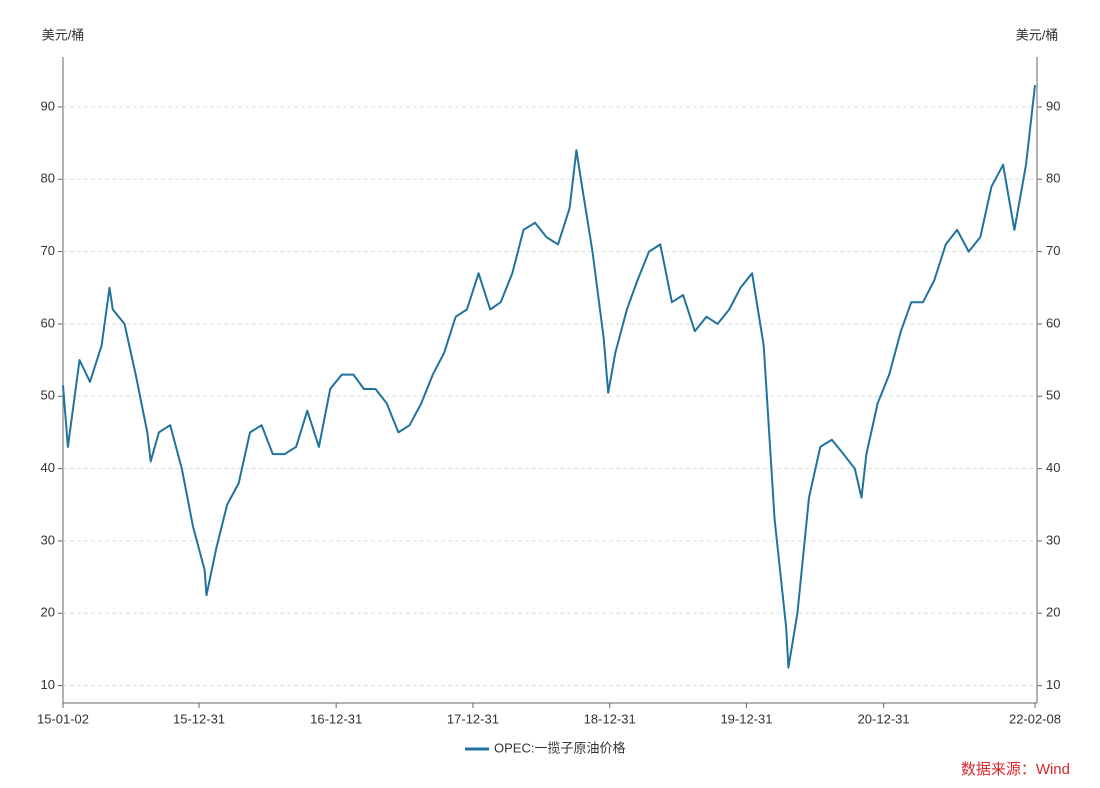 This screenshot has width=1100, height=788. What do you see at coordinates (48, 105) in the screenshot?
I see `y-tick-label: 90` at bounding box center [48, 105].